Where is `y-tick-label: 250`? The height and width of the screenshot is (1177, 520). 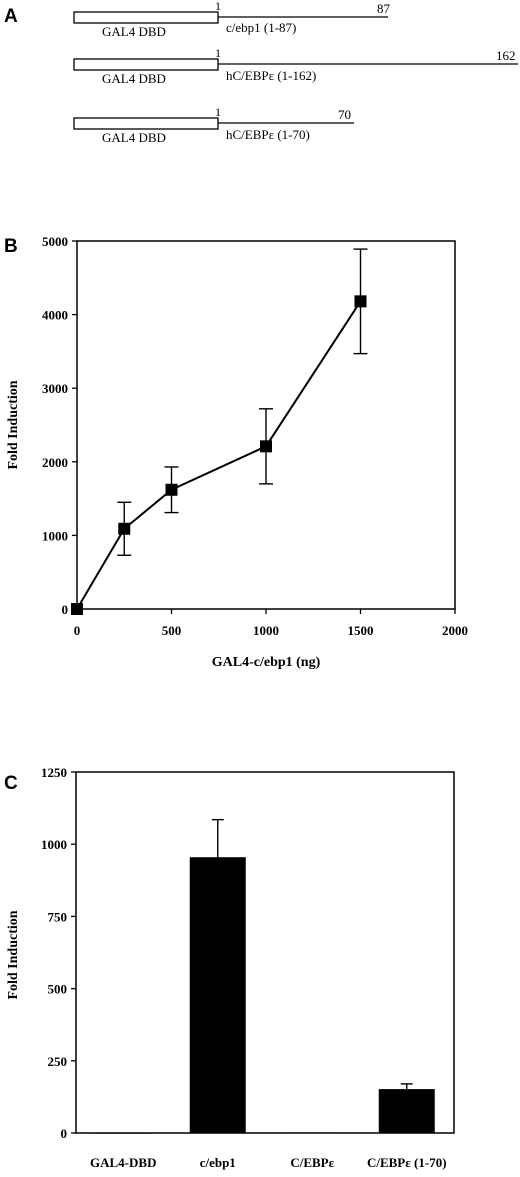
y-tick-label: 250 is located at coordinates (58, 1061).